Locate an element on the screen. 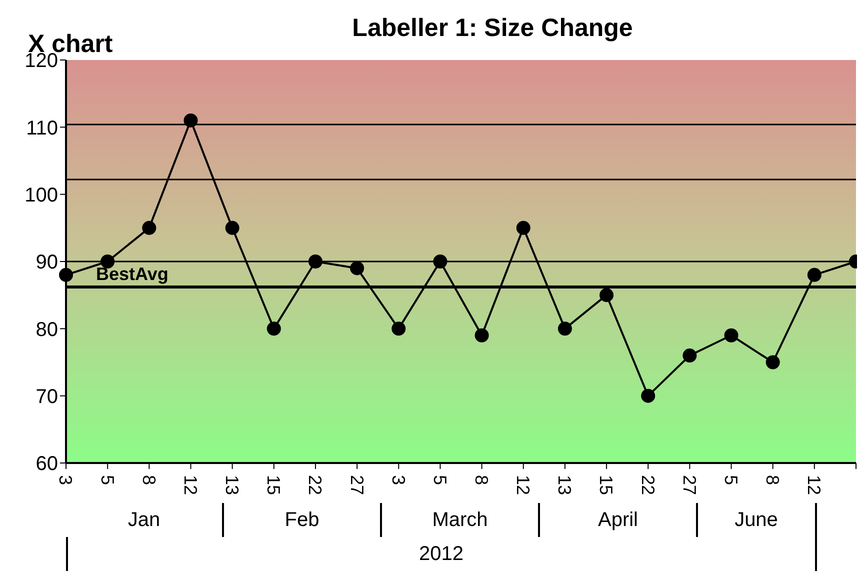 The image size is (865, 581). text: Feb is located at coordinates (303, 520).